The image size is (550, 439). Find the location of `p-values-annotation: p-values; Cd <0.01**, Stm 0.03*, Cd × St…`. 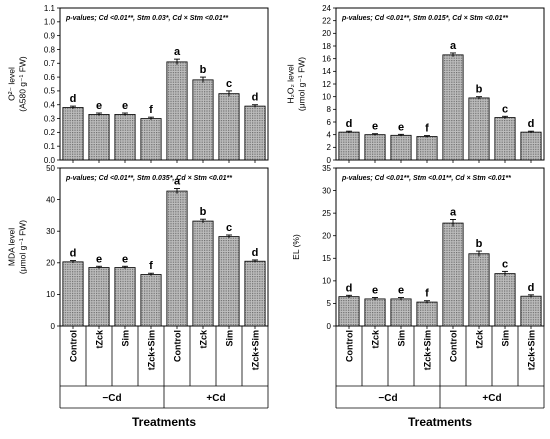

p-values-annotation: p-values; Cd <0.01**, Stm 0.03*, Cd × St… is located at coordinates (146, 18).